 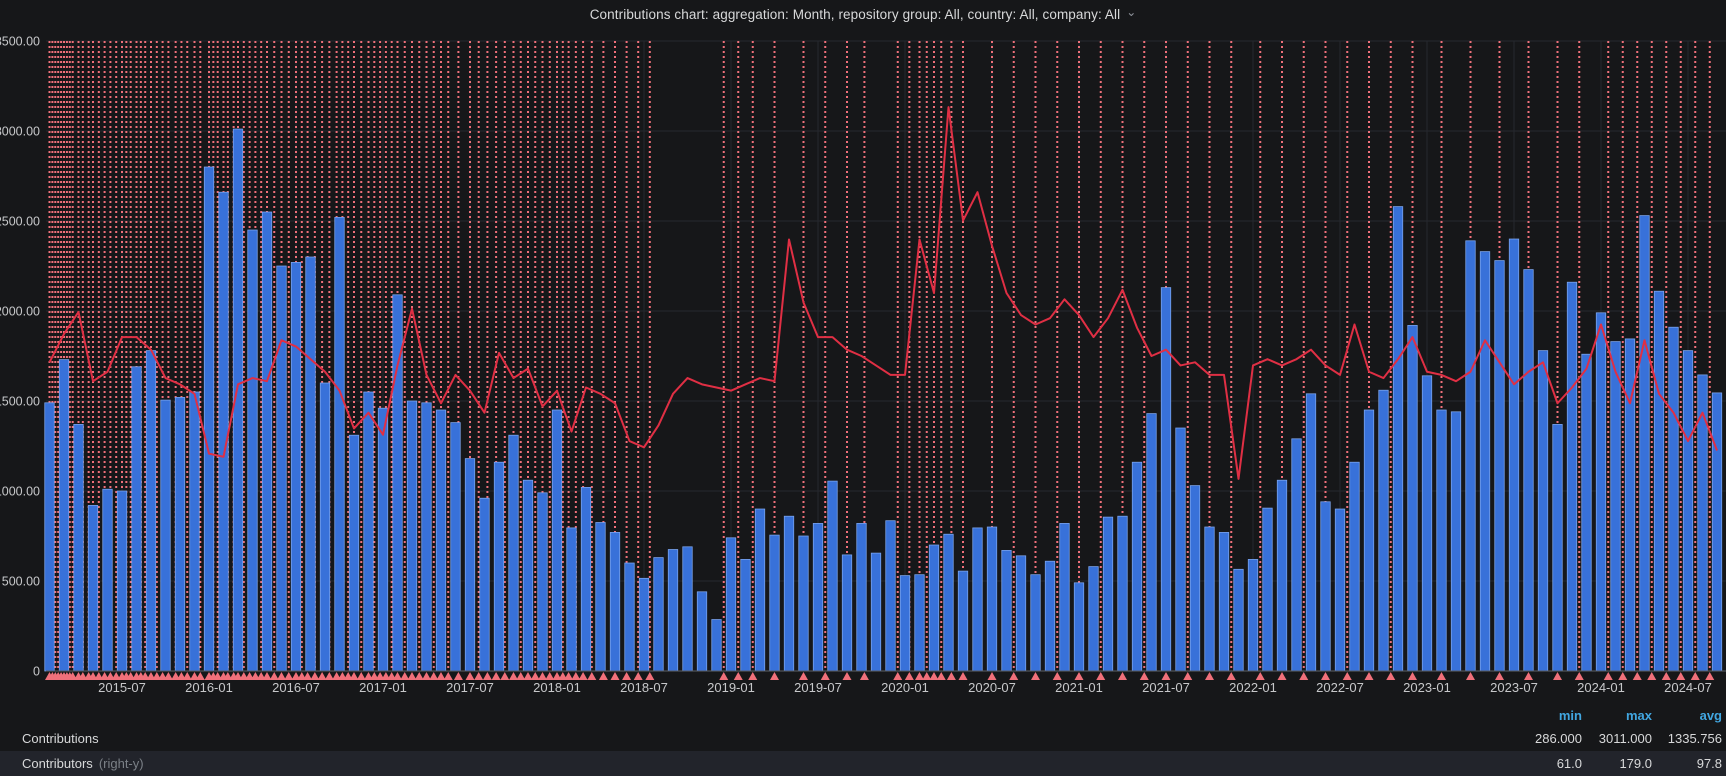 What do you see at coordinates (863, 715) in the screenshot?
I see `legend-header-row: min max avg` at bounding box center [863, 715].